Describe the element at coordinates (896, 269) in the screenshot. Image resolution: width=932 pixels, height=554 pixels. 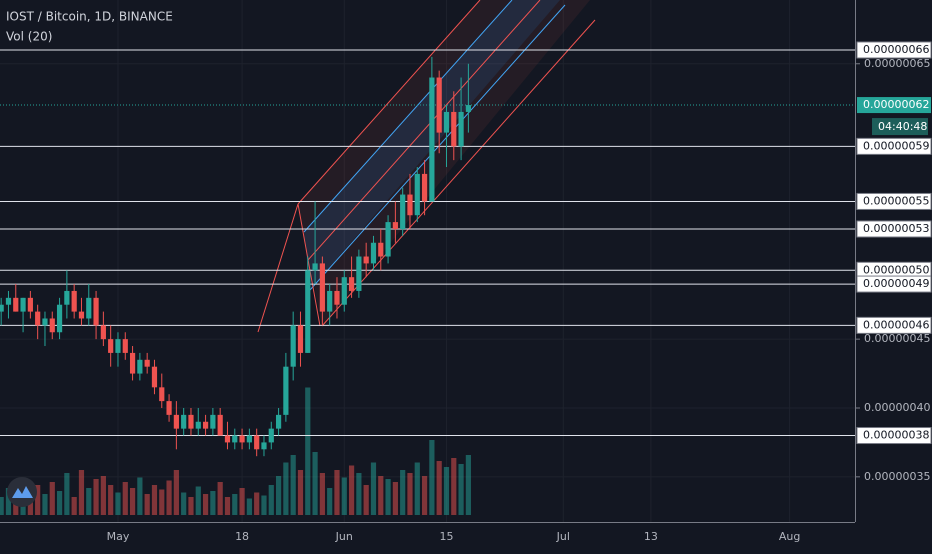
I see `level-label: 0.00000050` at that location.